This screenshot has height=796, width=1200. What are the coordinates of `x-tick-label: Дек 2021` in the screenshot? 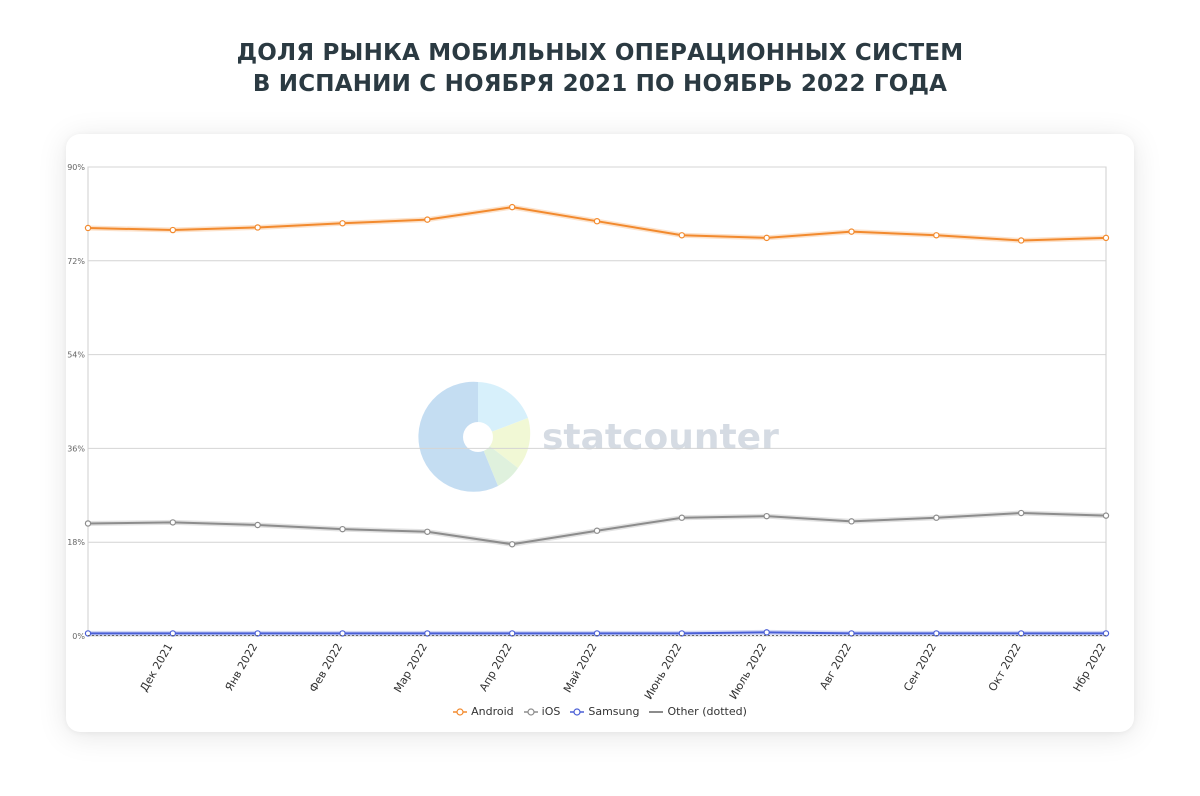 It's located at (156, 667).